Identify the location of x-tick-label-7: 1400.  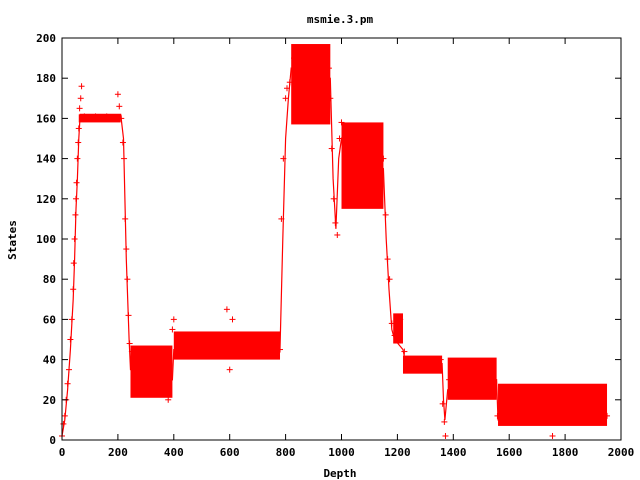
(453, 452).